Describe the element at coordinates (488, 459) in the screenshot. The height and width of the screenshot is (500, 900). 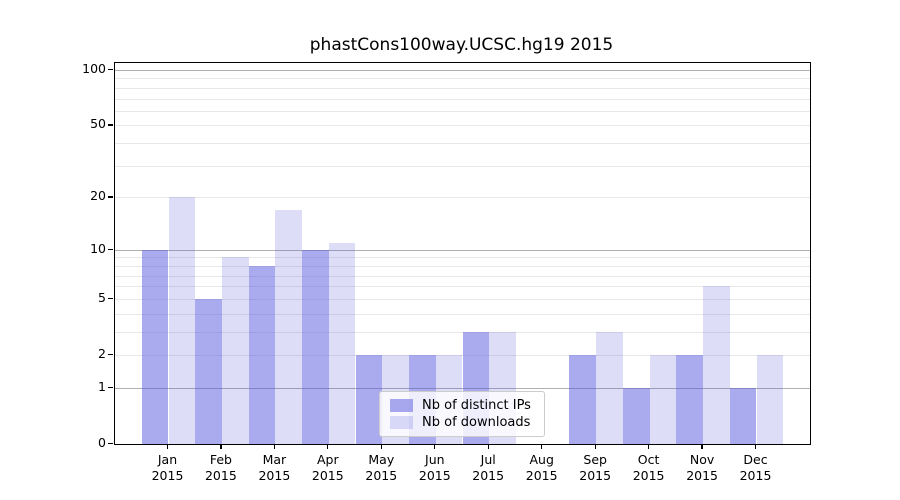
I see `x-tick-month: Jul` at that location.